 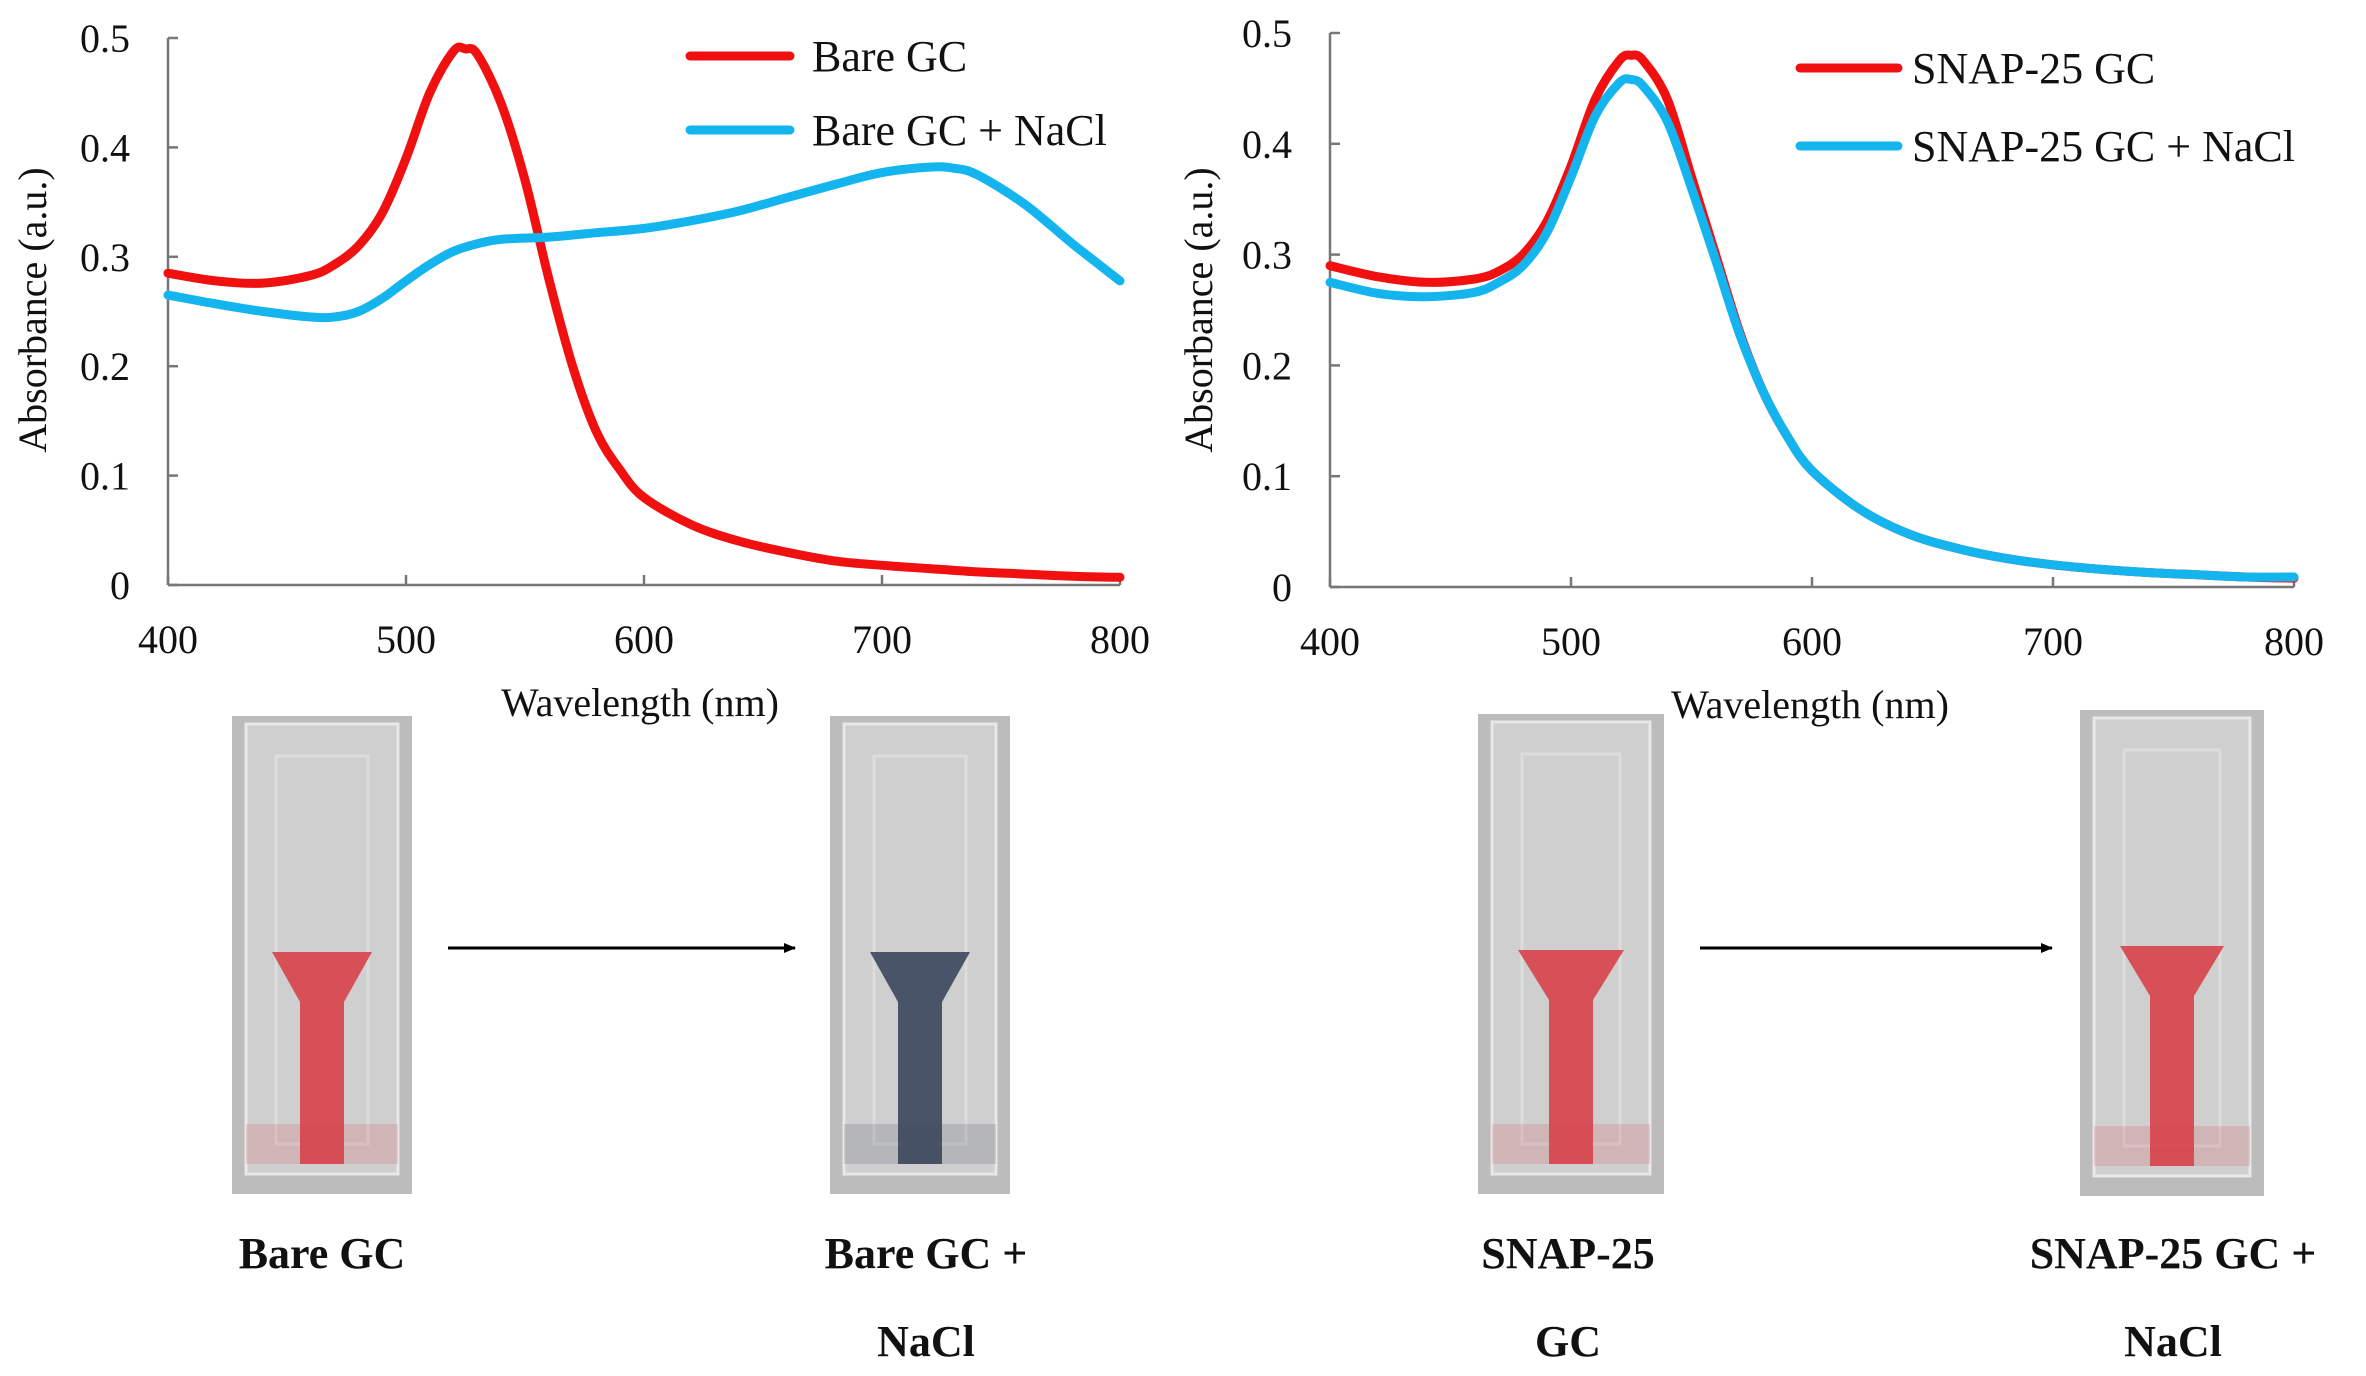 What do you see at coordinates (959, 130) in the screenshot?
I see `legend-label-bare-gc-nacl: Bare GC + NaCl` at bounding box center [959, 130].